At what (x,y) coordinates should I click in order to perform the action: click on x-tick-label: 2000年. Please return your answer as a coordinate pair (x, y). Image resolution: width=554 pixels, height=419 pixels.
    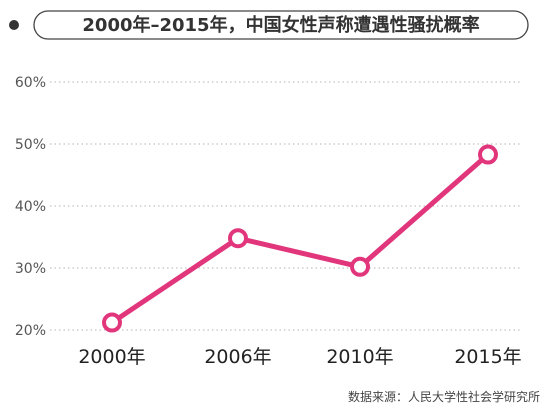
    Looking at the image, I should click on (111, 357).